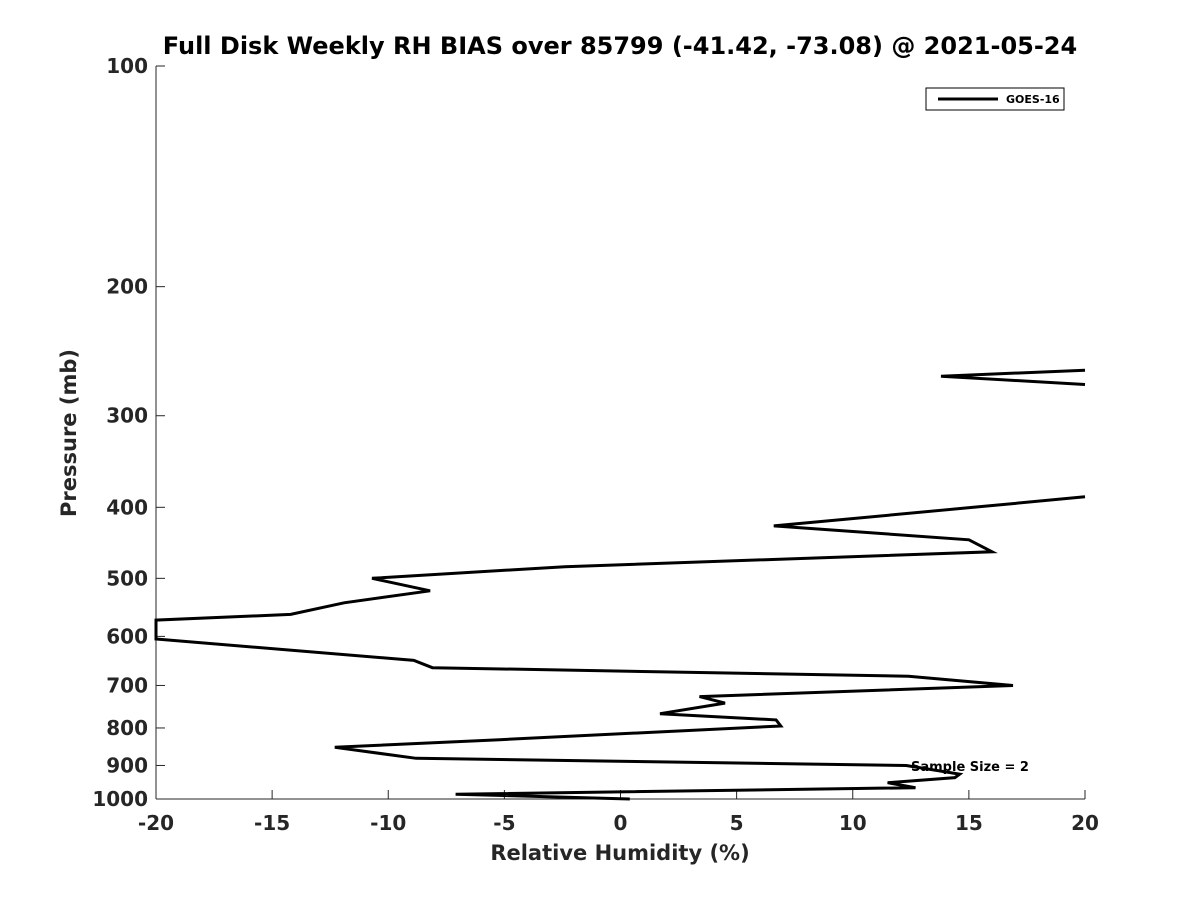 This screenshot has height=900, width=1200. I want to click on y-tick-label: 700, so click(127, 685).